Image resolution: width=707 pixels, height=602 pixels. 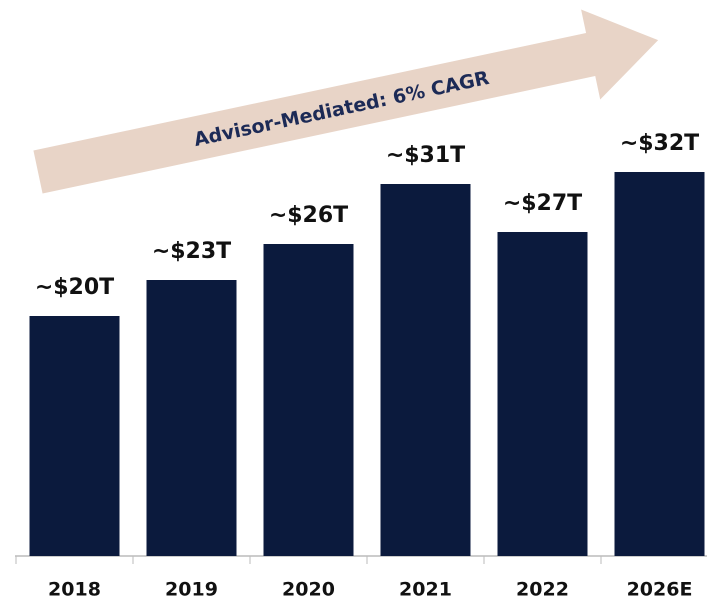 What do you see at coordinates (191, 251) in the screenshot?
I see `value-label: ~$23T` at bounding box center [191, 251].